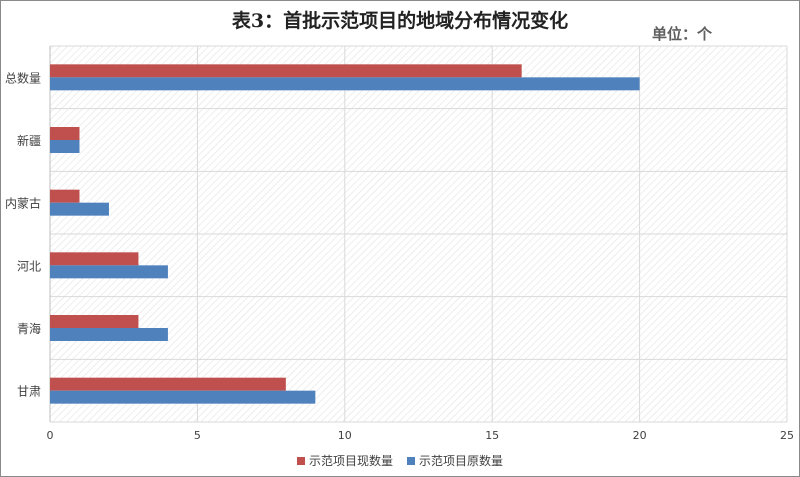 Image resolution: width=800 pixels, height=477 pixels. I want to click on y-category-label: 河北, so click(29, 266).